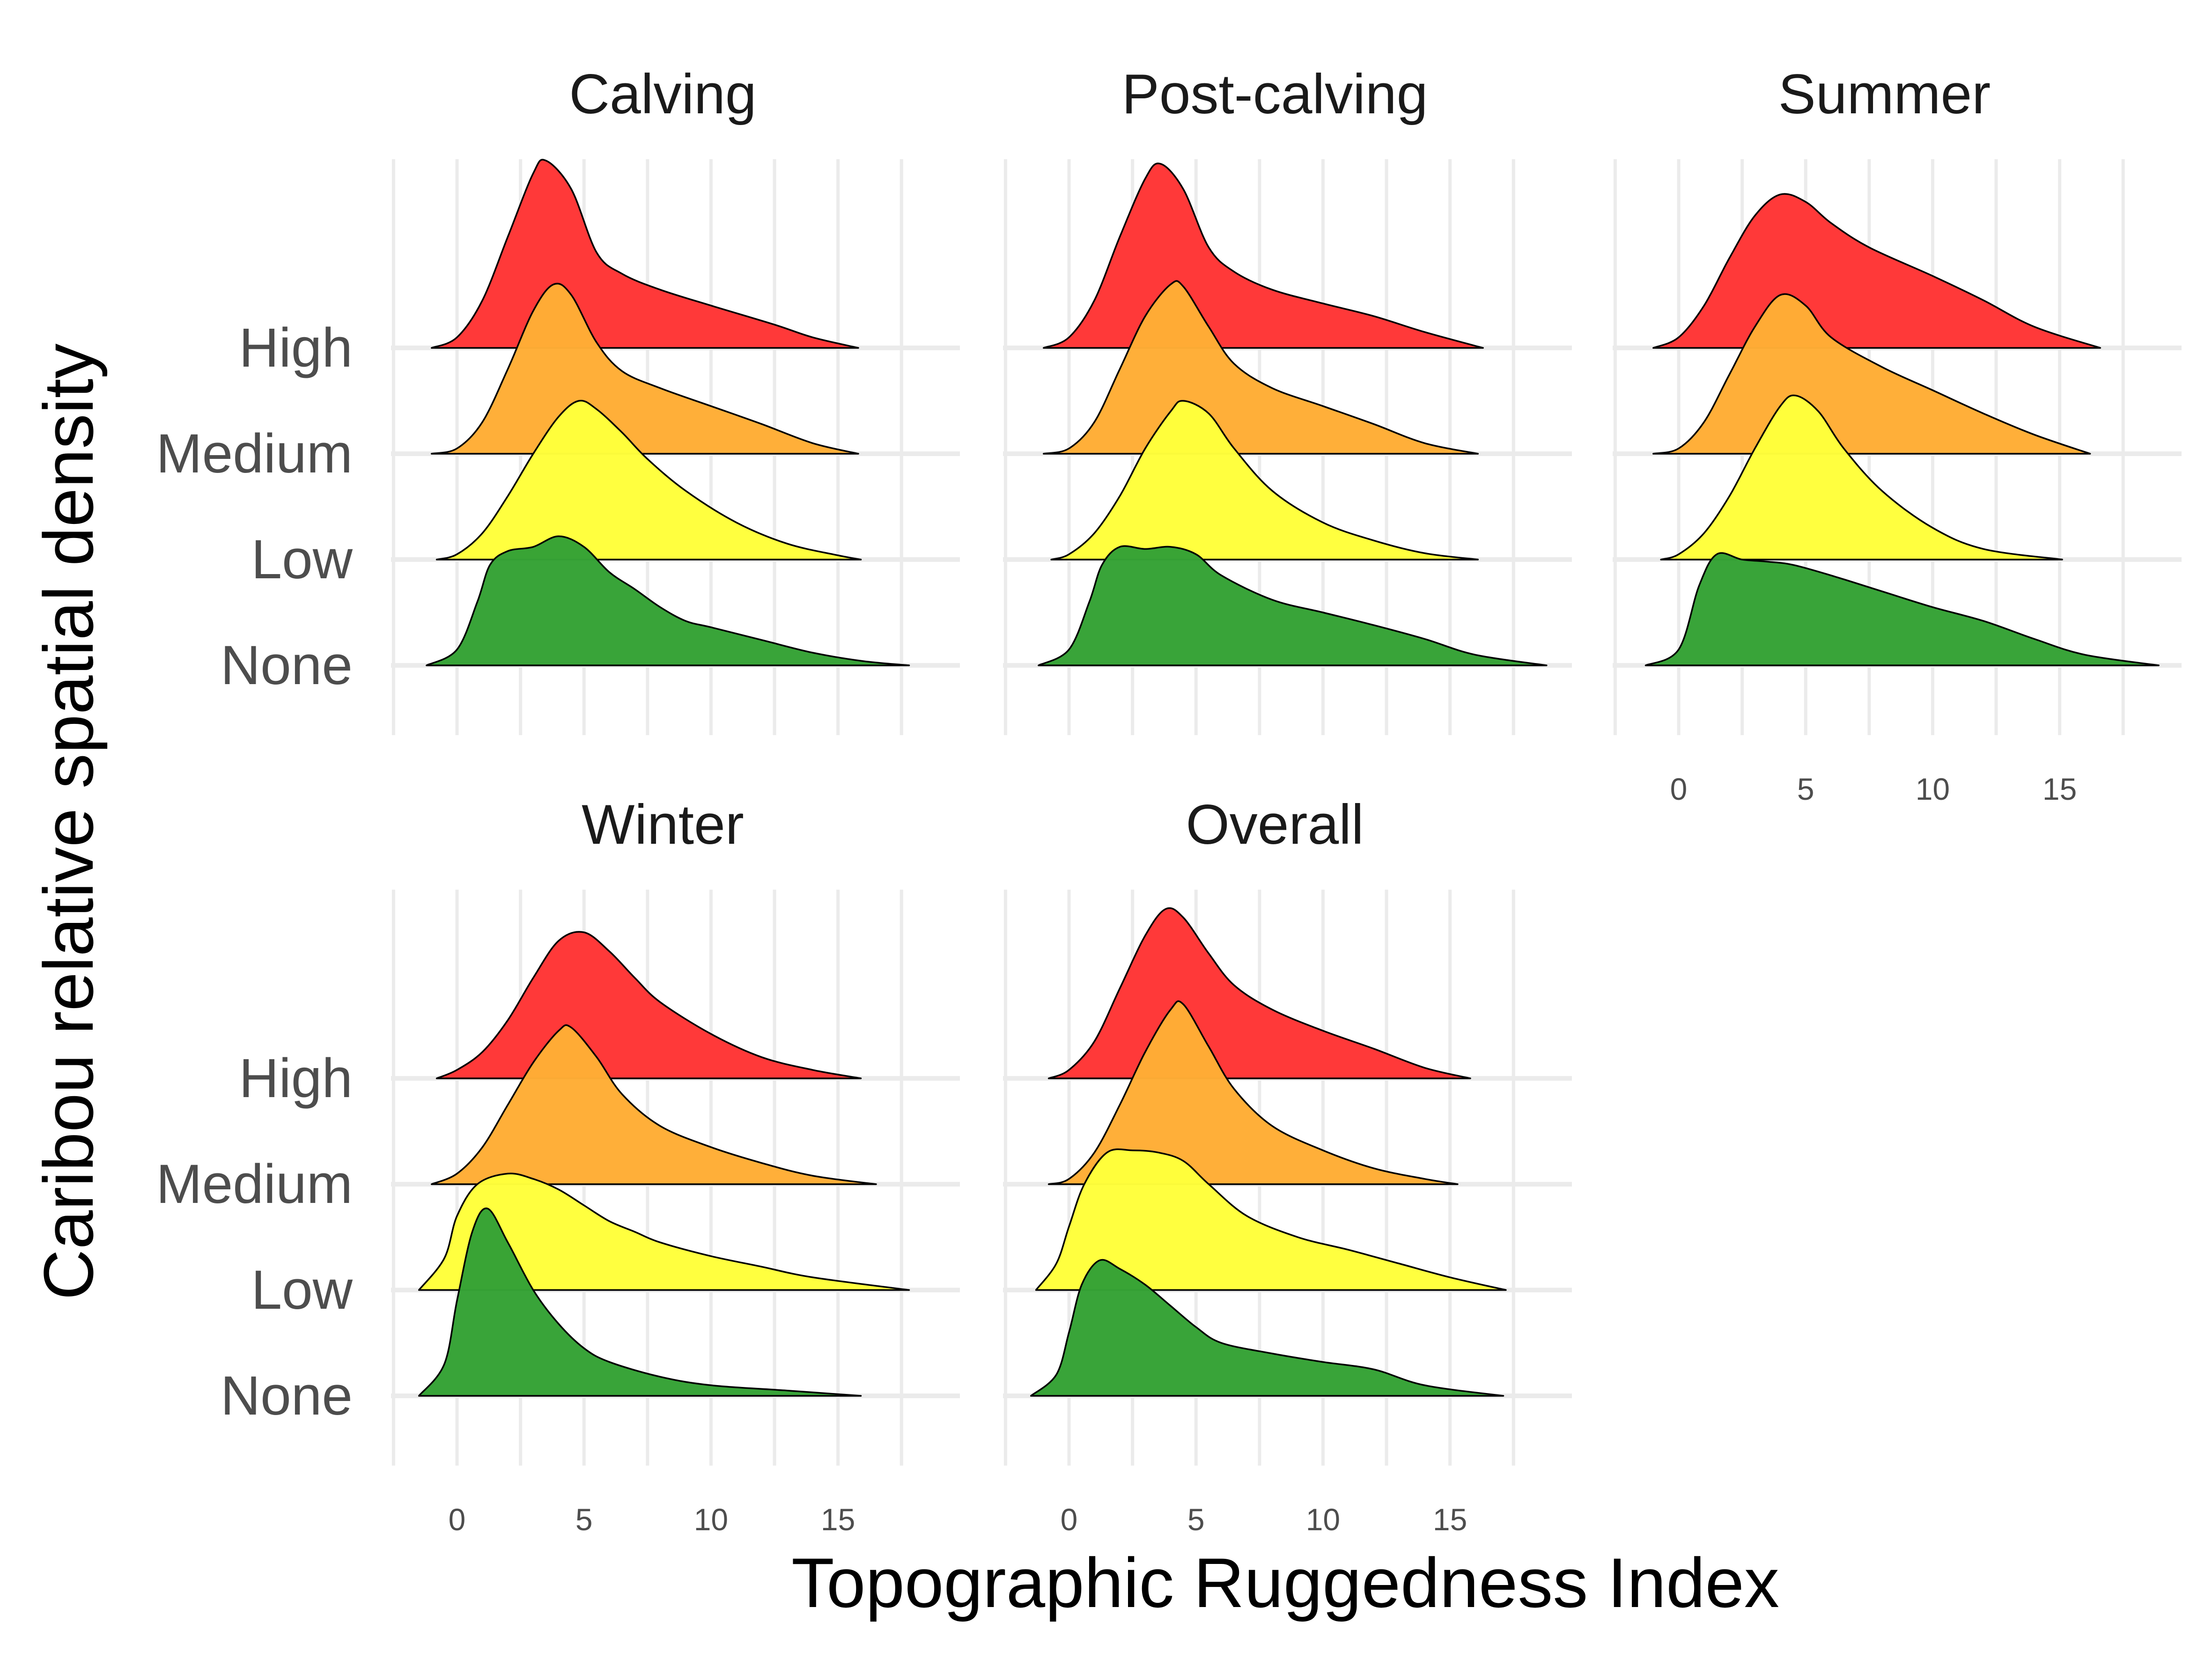  Describe the element at coordinates (1871, 374) in the screenshot. I see `ridge-summer-medium` at that location.